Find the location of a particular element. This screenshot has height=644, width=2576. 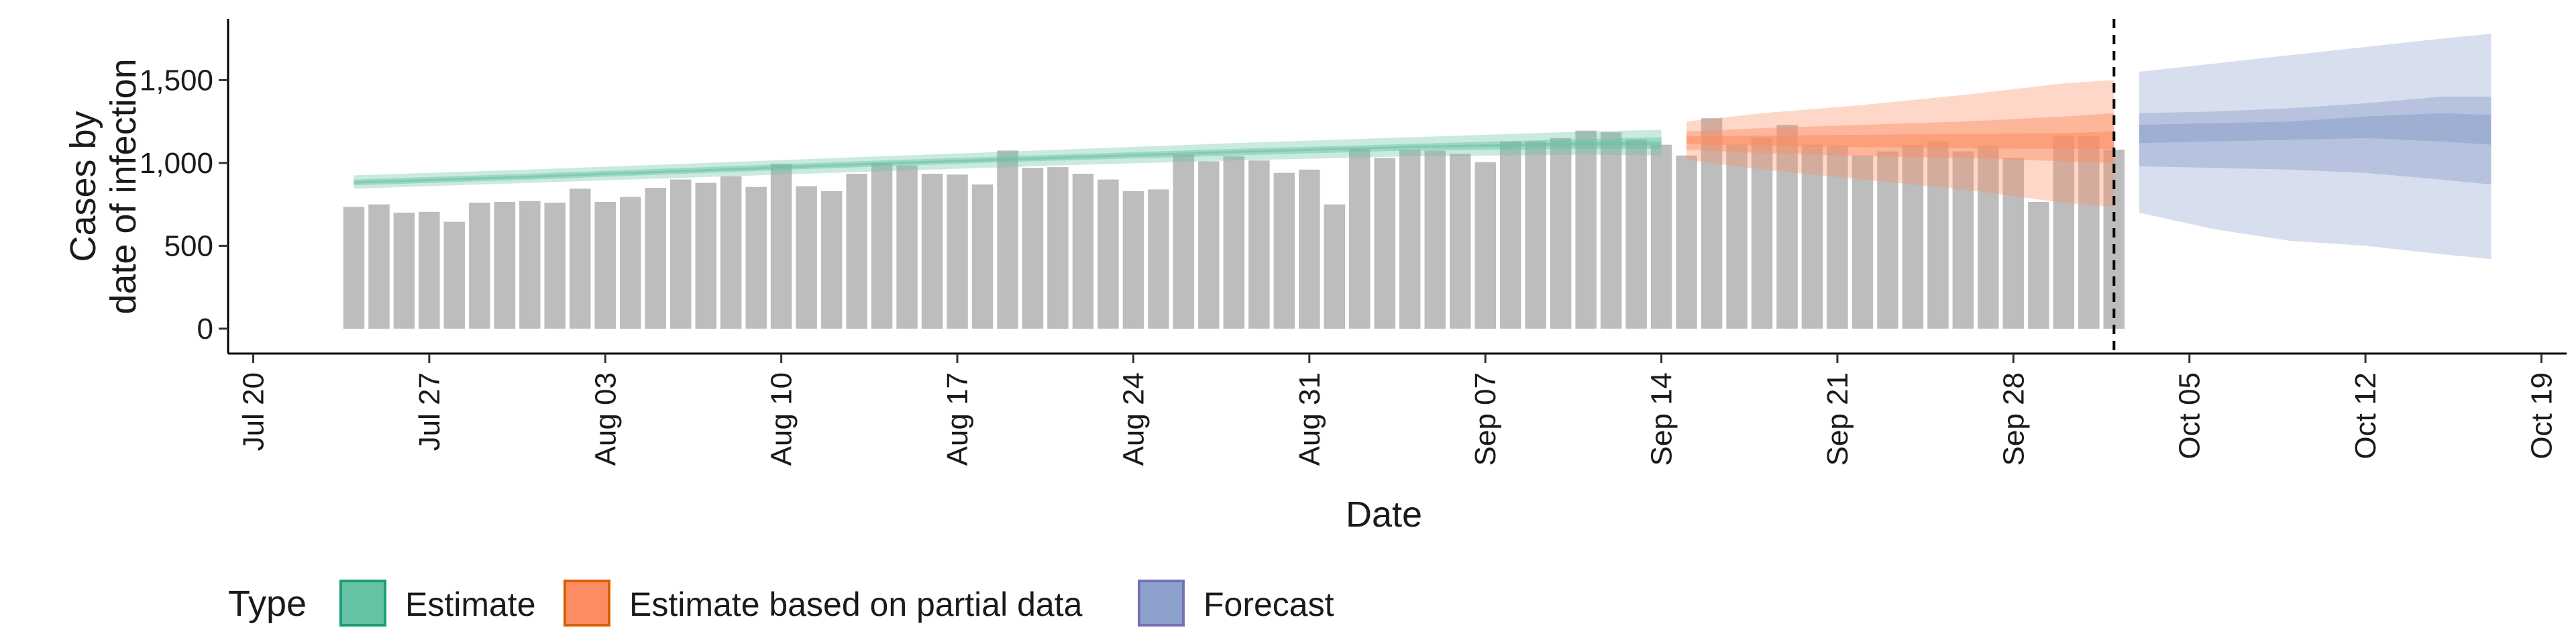

legend-label-estimate: Estimate is located at coordinates (470, 604).